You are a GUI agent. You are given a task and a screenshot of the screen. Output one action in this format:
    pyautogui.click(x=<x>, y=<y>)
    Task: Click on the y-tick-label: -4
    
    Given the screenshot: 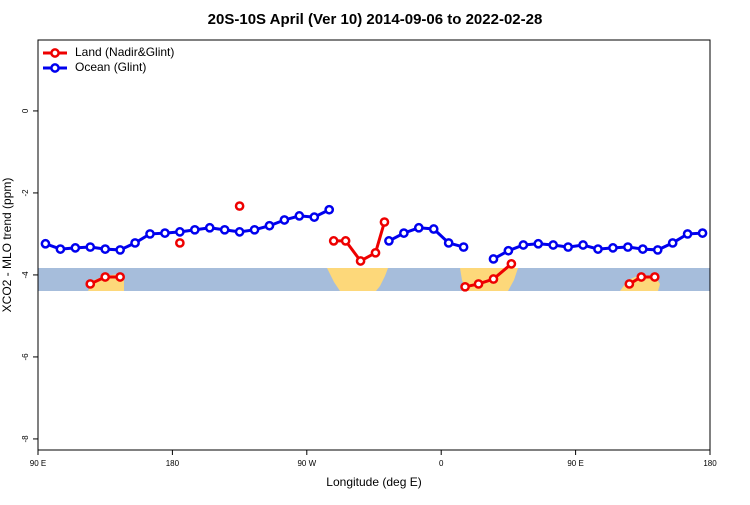 What is the action you would take?
    pyautogui.click(x=25, y=275)
    